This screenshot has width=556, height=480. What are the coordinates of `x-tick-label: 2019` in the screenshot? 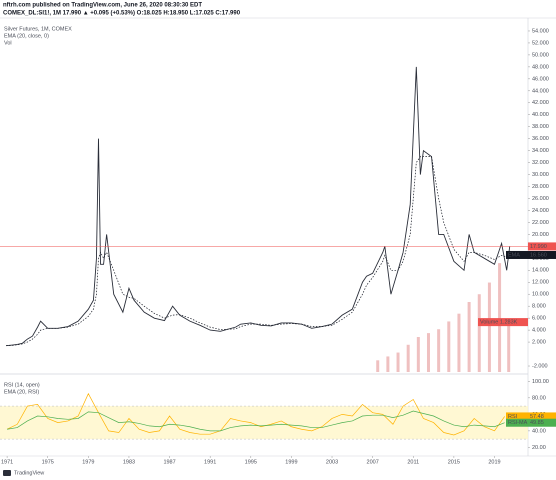 It's located at (494, 462).